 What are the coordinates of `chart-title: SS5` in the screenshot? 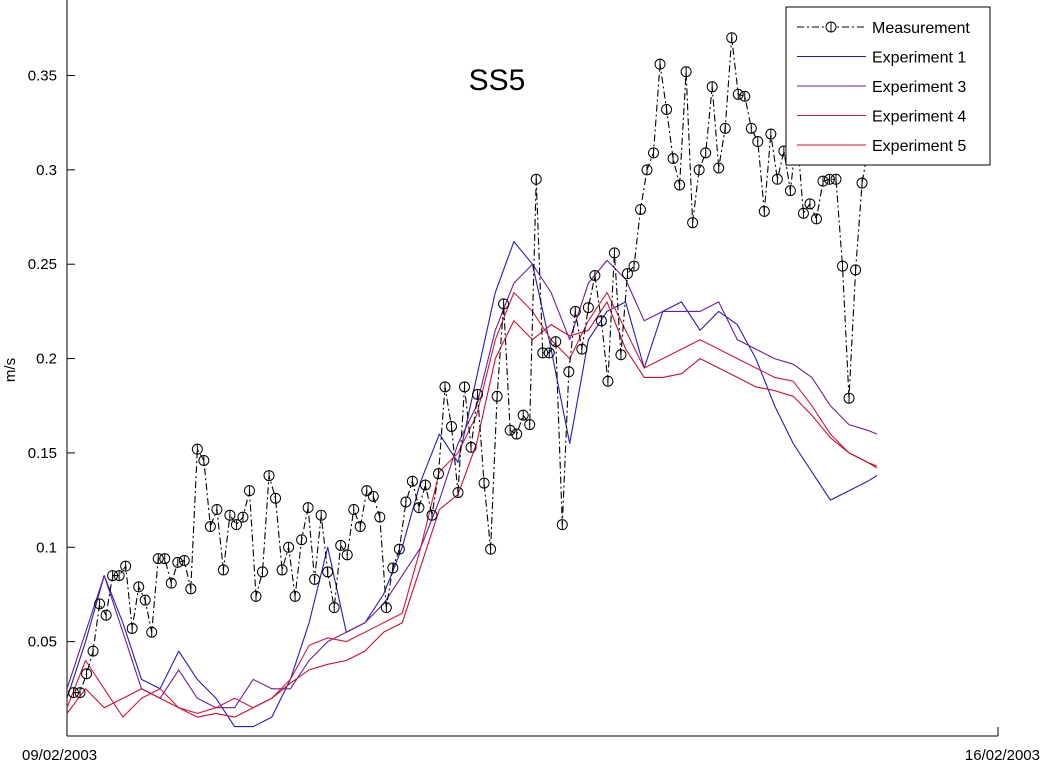 It's located at (497, 80).